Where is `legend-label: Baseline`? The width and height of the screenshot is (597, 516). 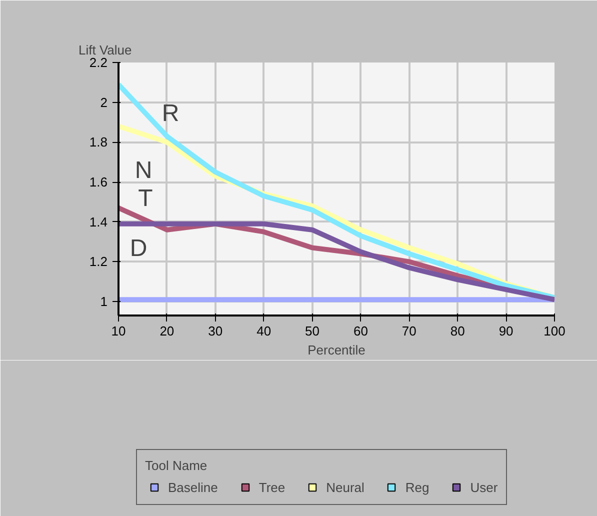 legend-label: Baseline is located at coordinates (193, 487).